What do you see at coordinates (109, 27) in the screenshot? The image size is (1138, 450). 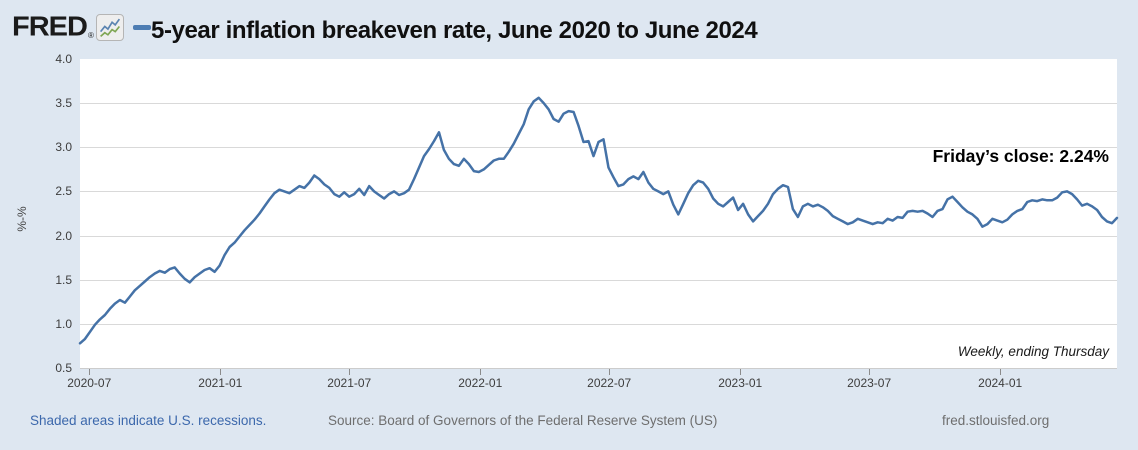 I see `fred-sparkline-icon` at bounding box center [109, 27].